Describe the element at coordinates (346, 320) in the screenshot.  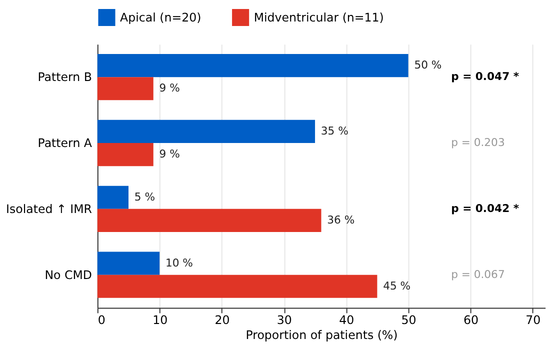
I see `x-tick-label: 40` at that location.